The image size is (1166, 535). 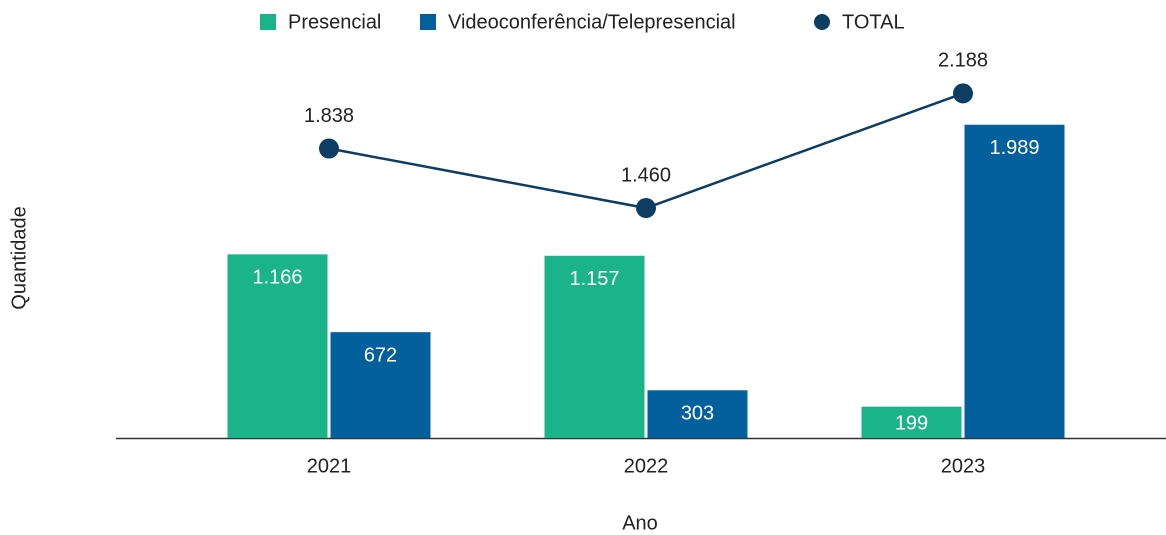 I want to click on line, so click(x=646, y=151).